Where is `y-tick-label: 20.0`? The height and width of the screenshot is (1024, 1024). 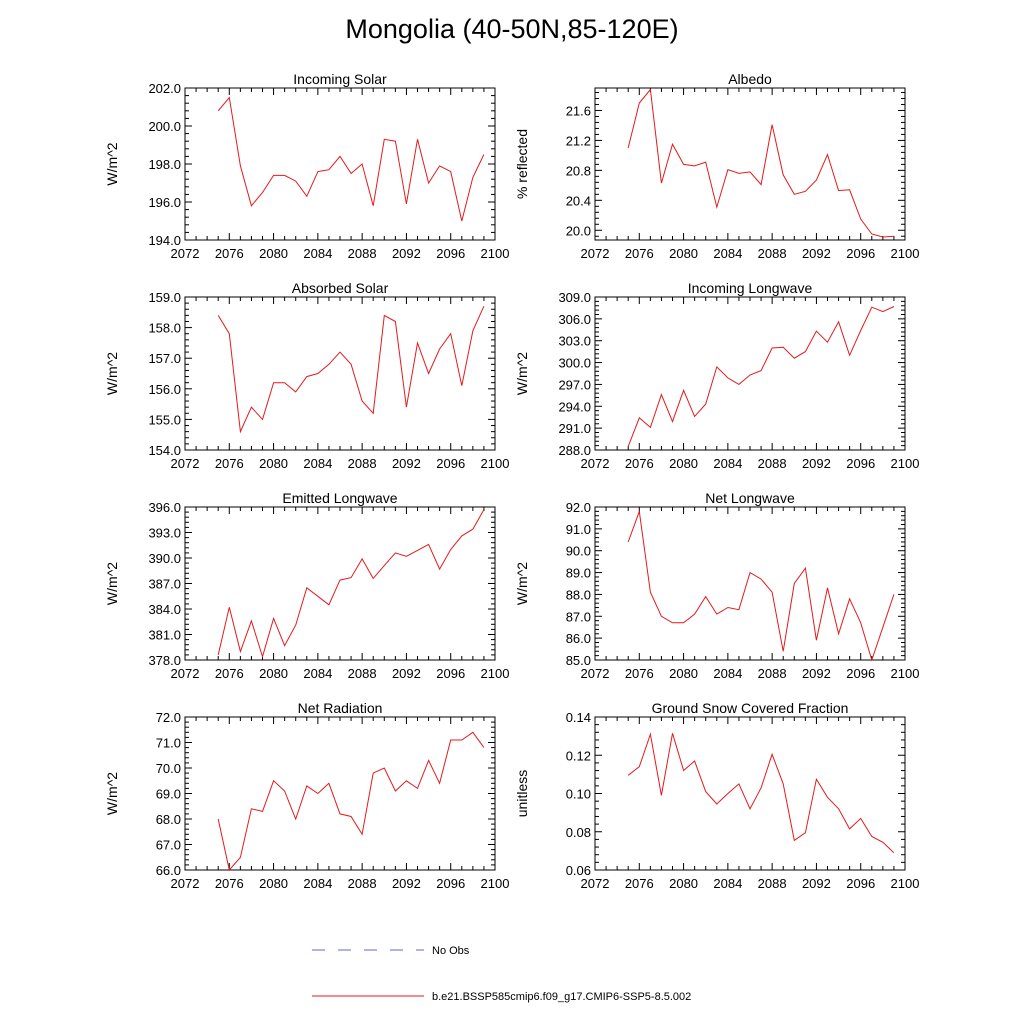 y-tick-label: 20.0 is located at coordinates (578, 230).